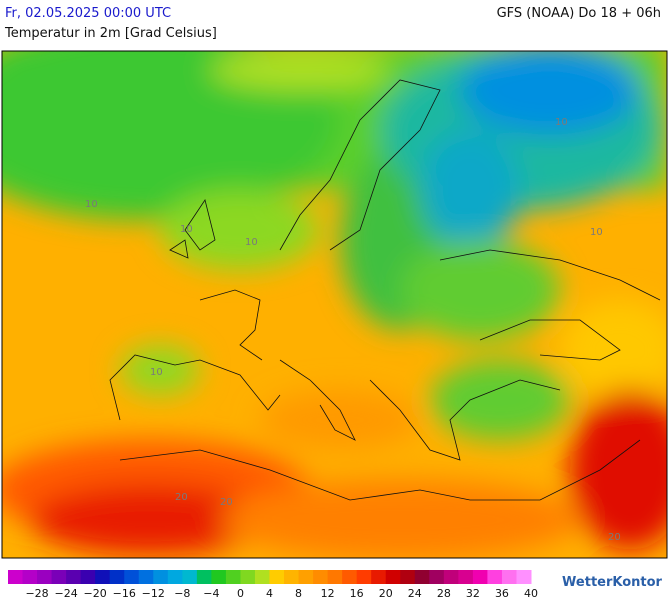 The height and width of the screenshot is (600, 669). Describe the element at coordinates (66, 593) in the screenshot. I see `legend-label: −24` at that location.